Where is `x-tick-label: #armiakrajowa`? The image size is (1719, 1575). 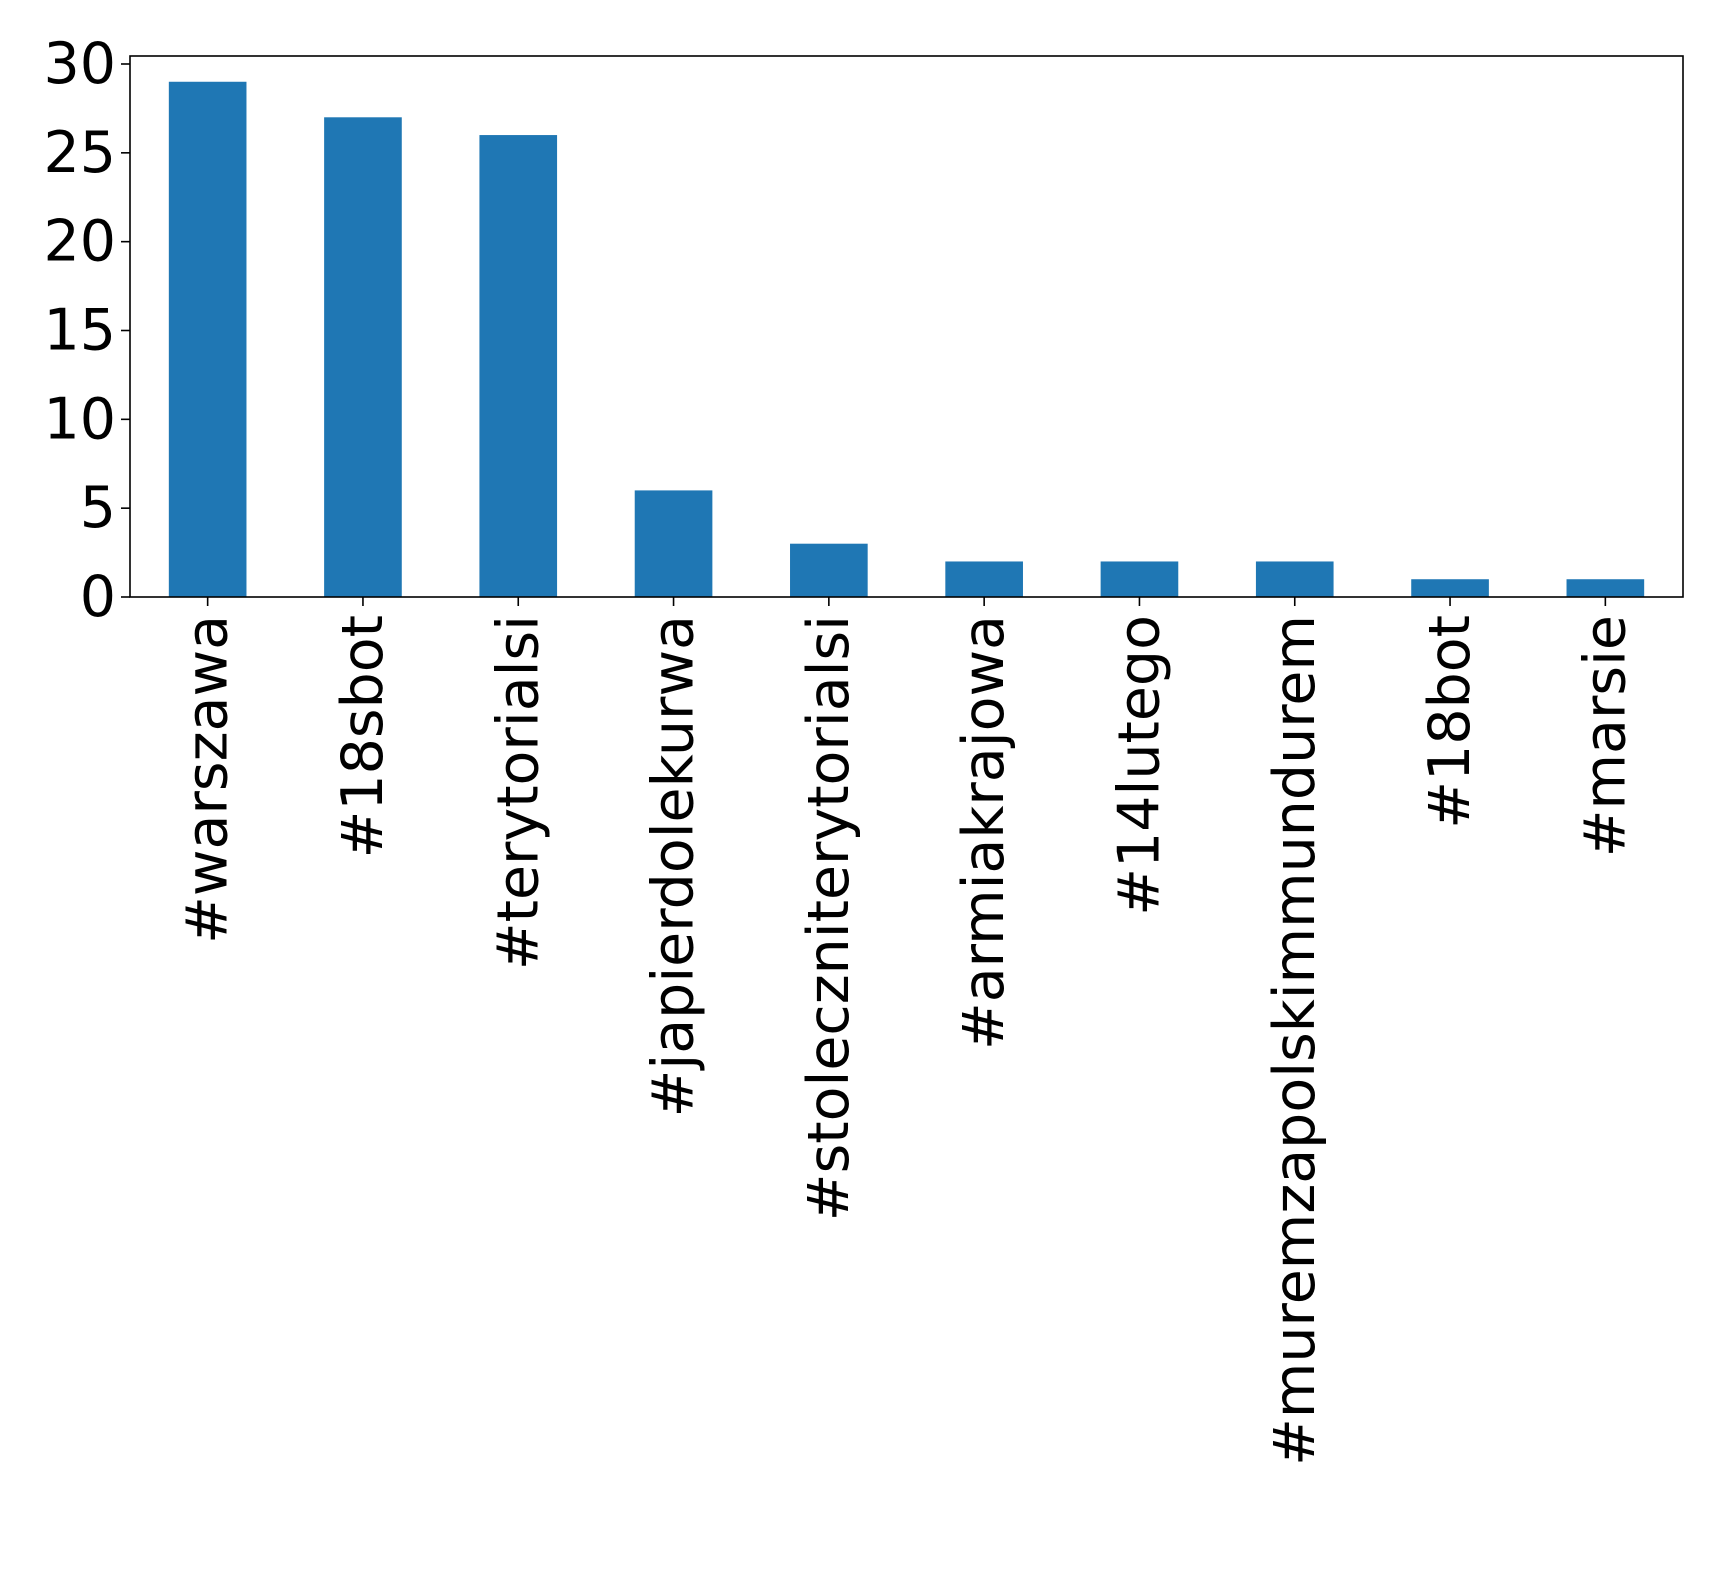 x-tick-label: #armiakrajowa is located at coordinates (984, 832).